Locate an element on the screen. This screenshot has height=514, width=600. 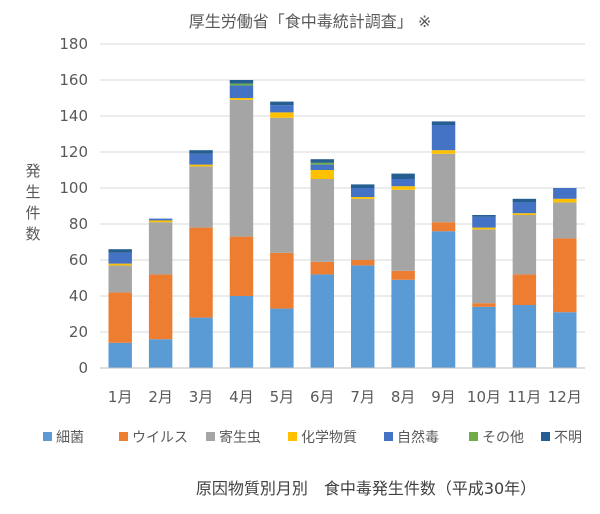
y-axis-label-char: 生 is located at coordinates (32, 192).